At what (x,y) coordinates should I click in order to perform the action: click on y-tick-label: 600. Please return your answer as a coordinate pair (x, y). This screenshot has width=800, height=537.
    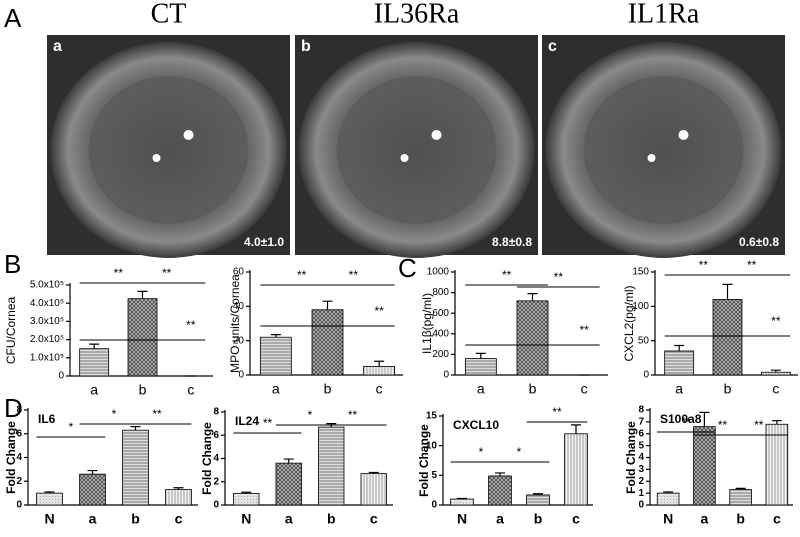
    Looking at the image, I should click on (440, 313).